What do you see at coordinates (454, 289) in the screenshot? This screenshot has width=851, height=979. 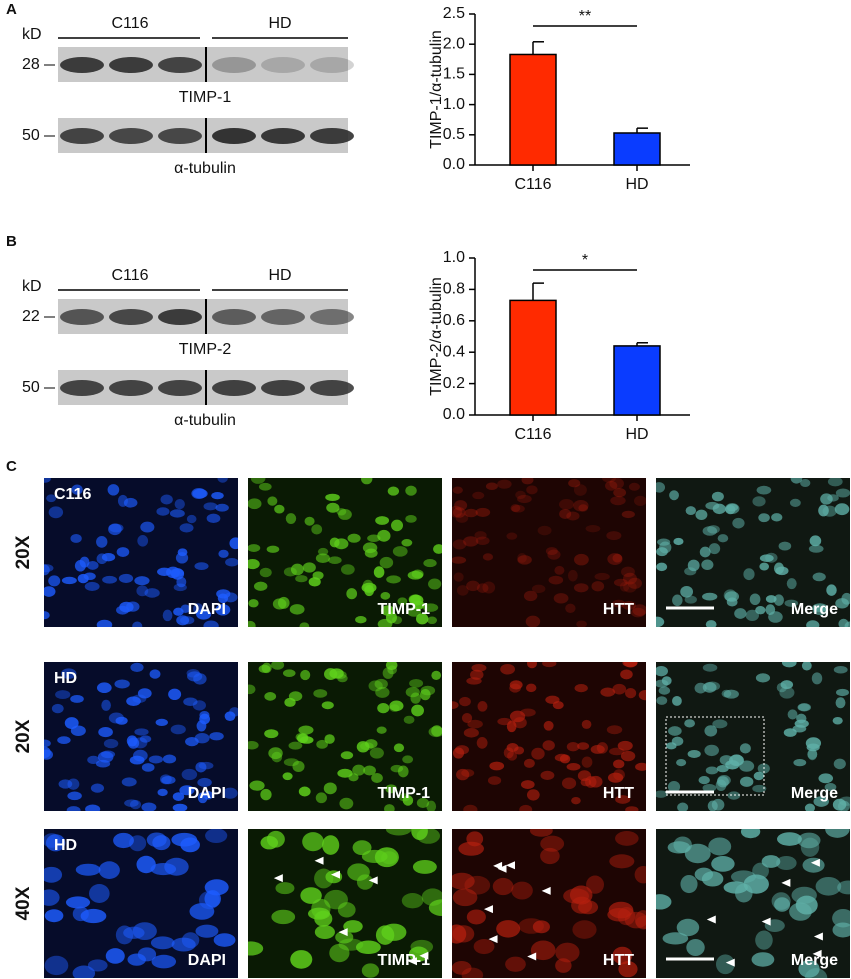 I see `y-tick-label: 0.8` at bounding box center [454, 289].